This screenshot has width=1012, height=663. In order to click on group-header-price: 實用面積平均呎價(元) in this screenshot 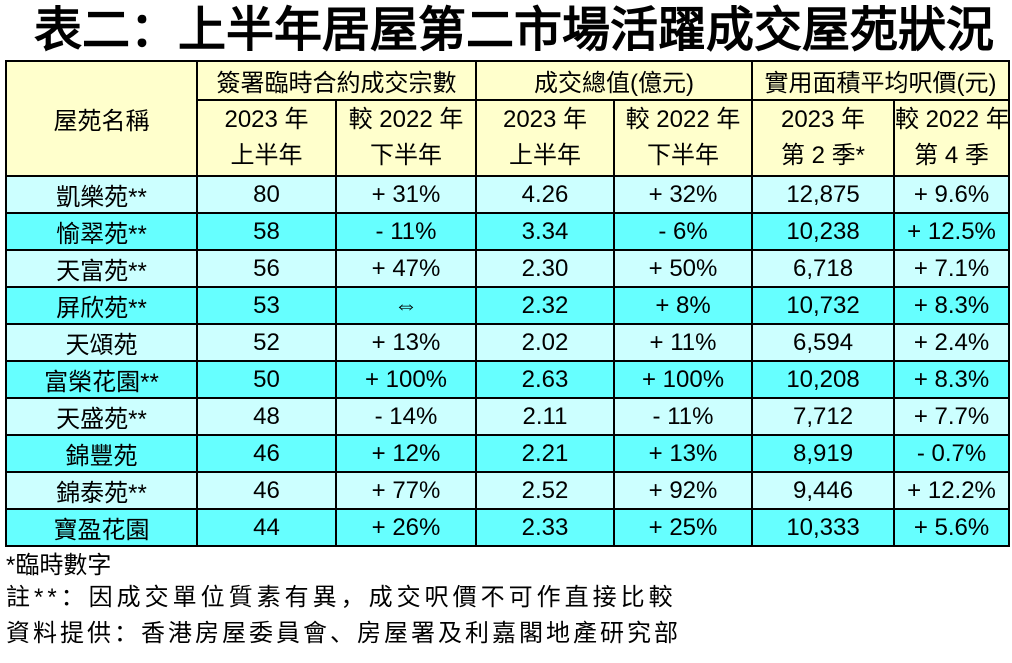, I will do `click(881, 80)`.